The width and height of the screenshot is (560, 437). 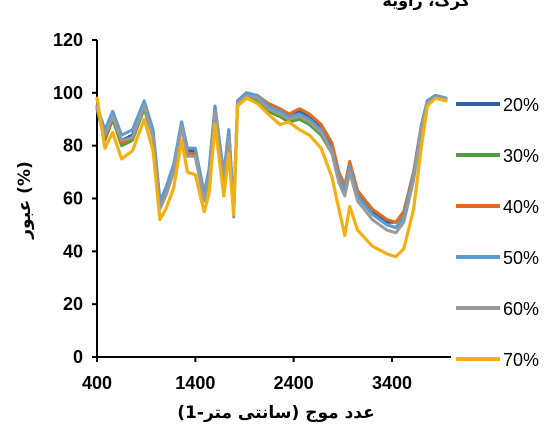 What do you see at coordinates (521, 207) in the screenshot?
I see `legend-label: 40%` at bounding box center [521, 207].